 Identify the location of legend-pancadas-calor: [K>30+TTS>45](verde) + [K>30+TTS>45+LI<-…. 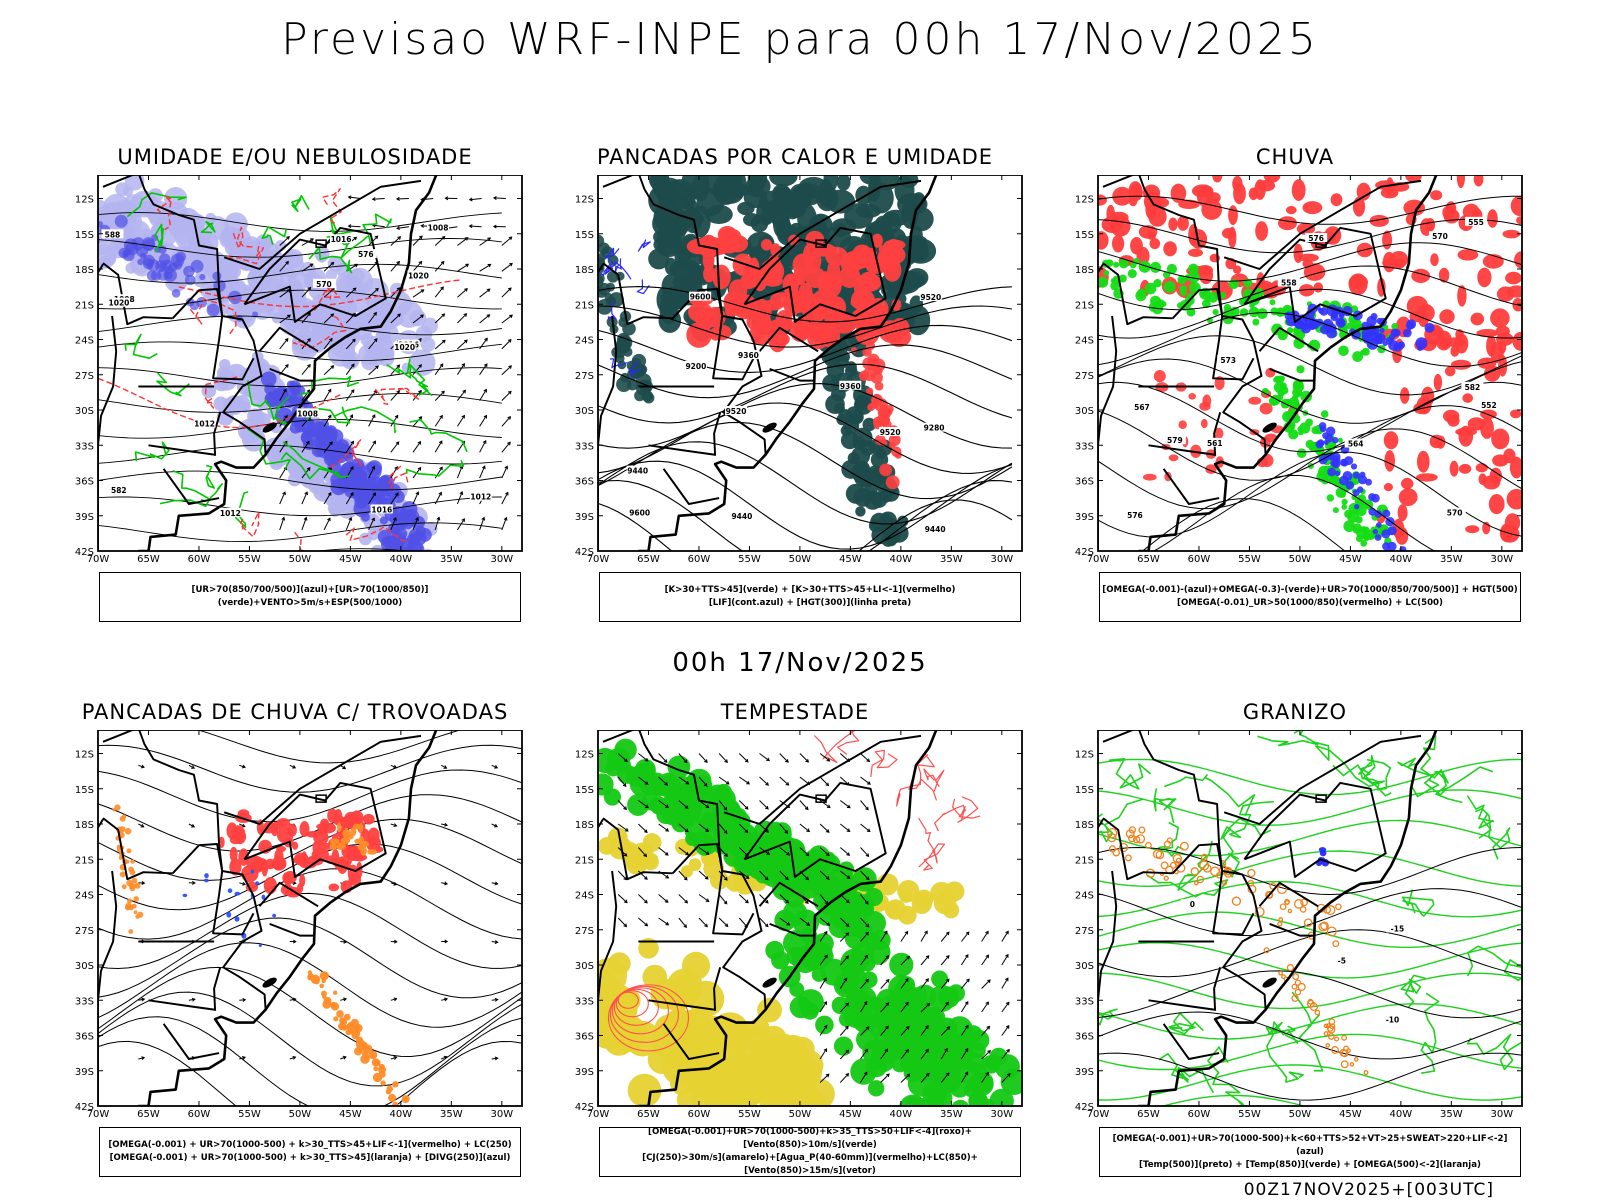
(810, 597).